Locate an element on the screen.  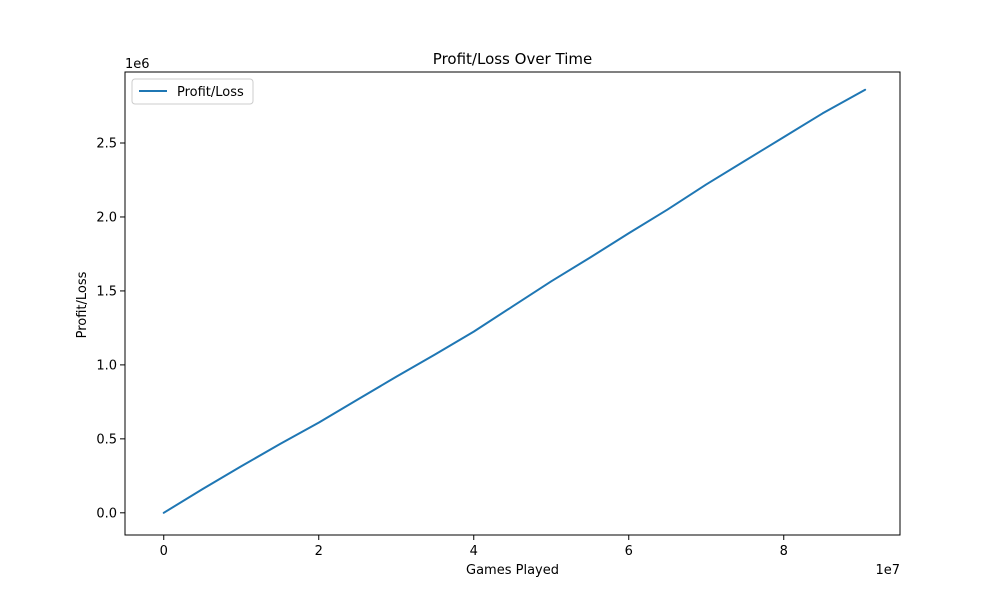
x-tick-label: 4 is located at coordinates (474, 551).